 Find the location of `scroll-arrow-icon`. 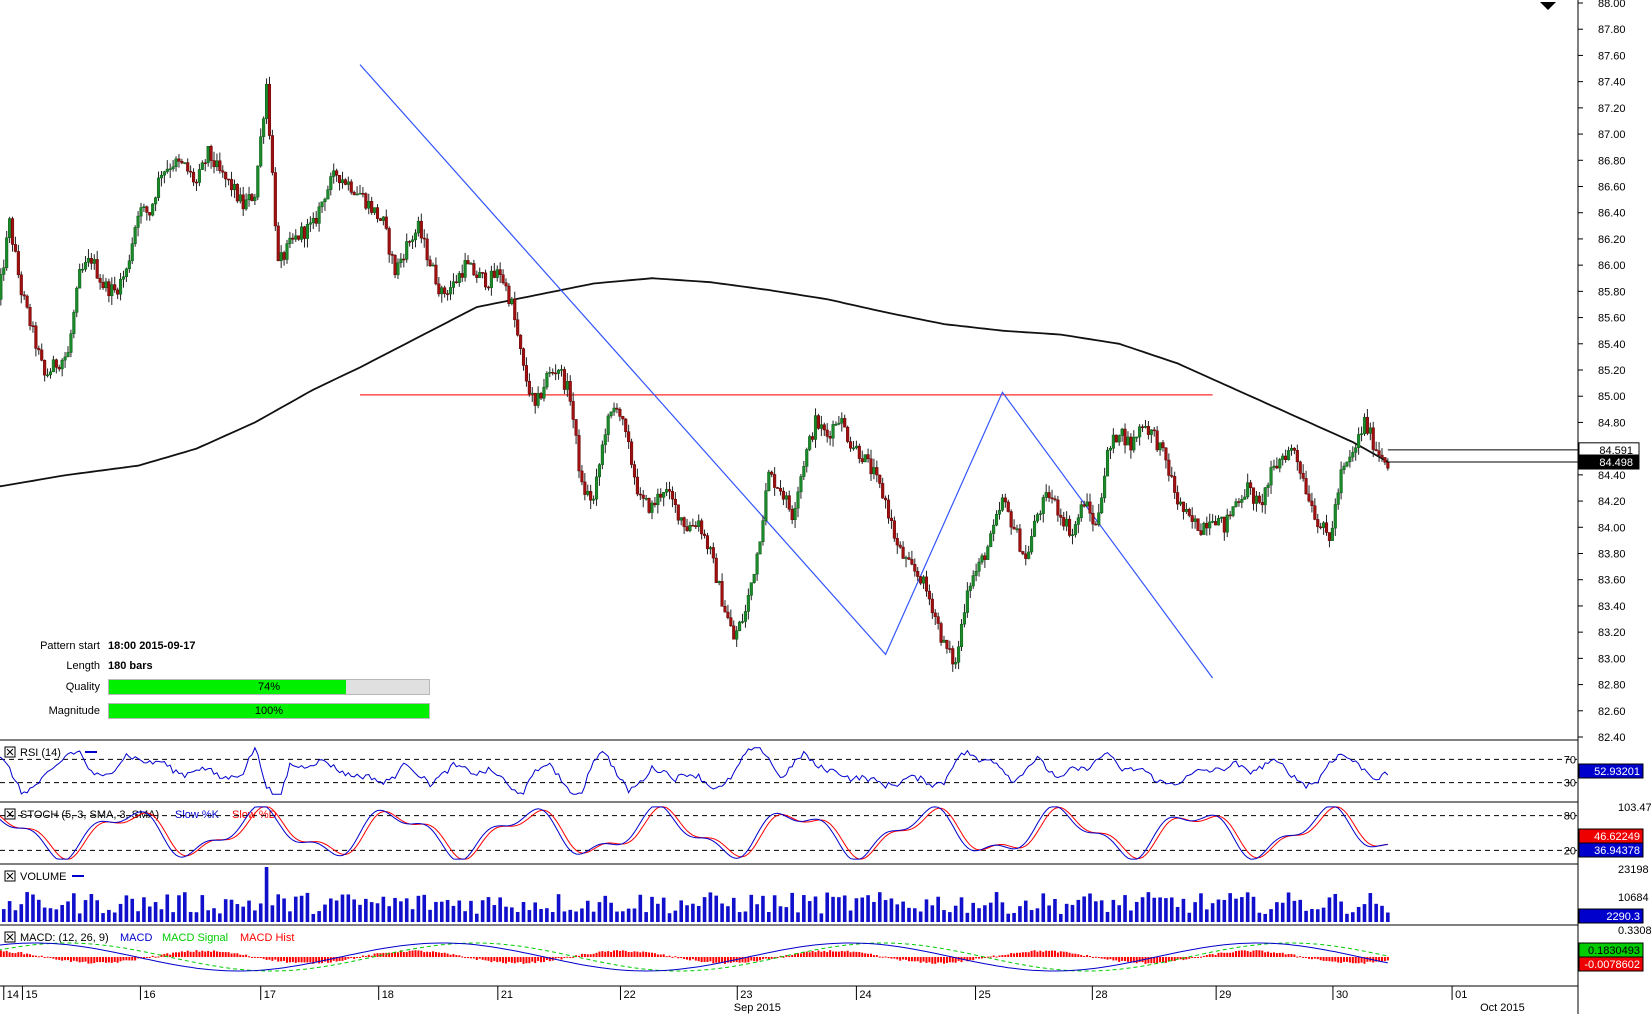

scroll-arrow-icon is located at coordinates (1548, 6).